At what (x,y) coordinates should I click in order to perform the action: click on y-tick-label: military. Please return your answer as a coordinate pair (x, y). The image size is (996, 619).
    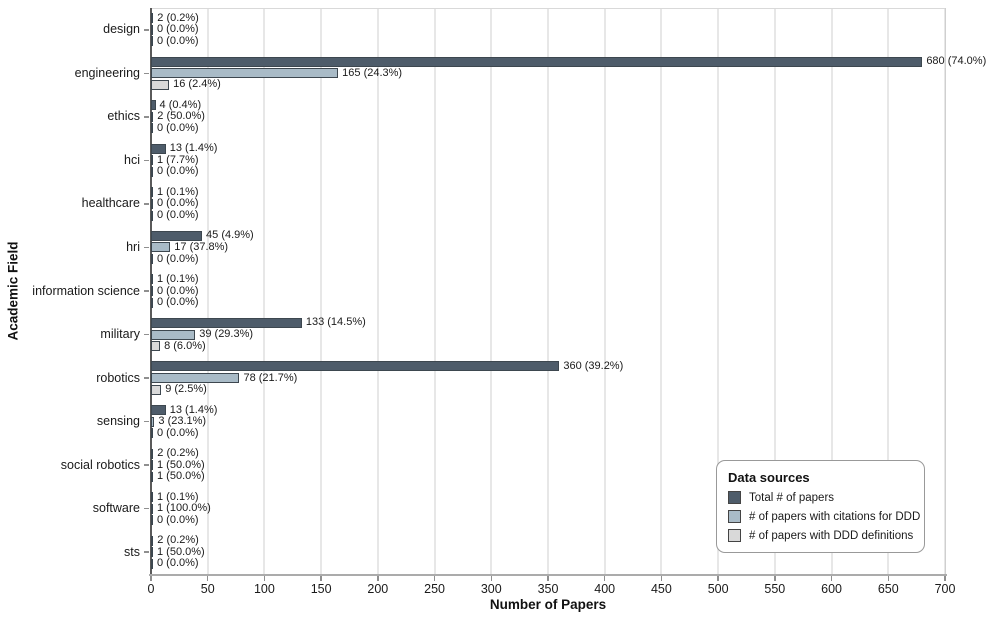
    Looking at the image, I should click on (120, 334).